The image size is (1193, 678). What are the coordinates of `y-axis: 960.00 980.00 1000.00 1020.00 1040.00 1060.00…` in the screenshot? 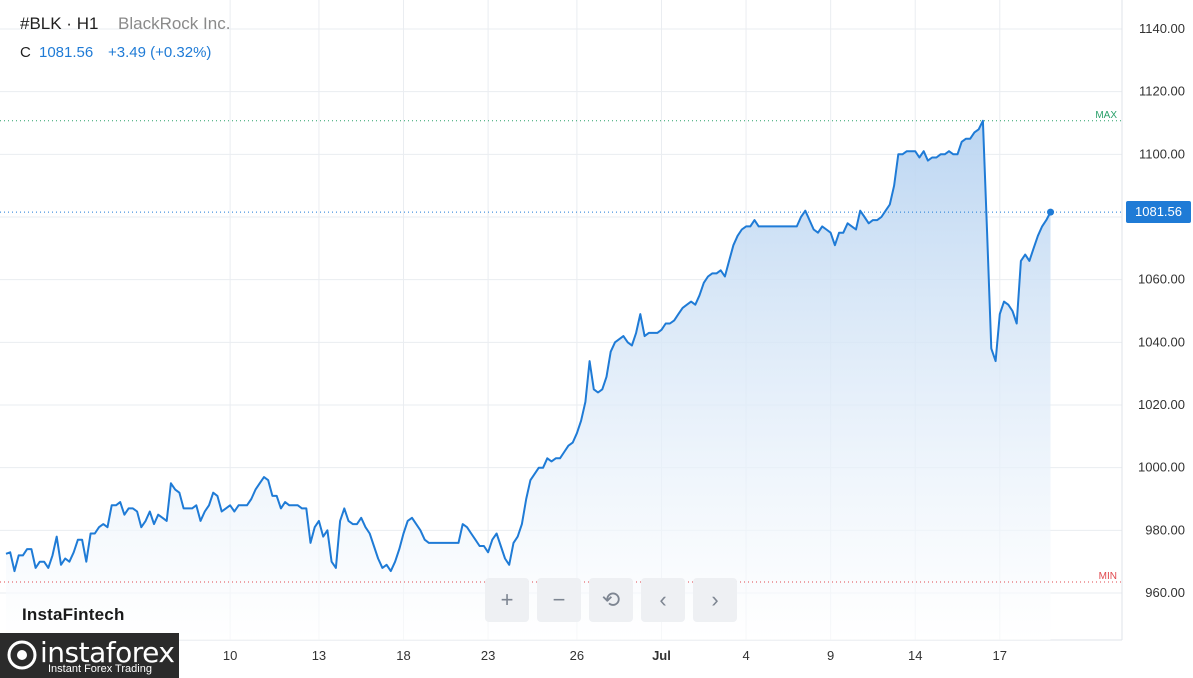 It's located at (1161, 310).